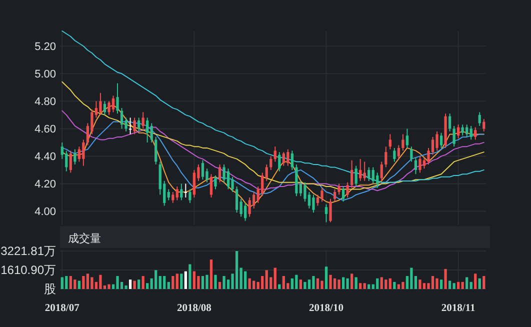 The width and height of the screenshot is (531, 327). I want to click on y-tick-label: 1610.90万, so click(28, 270).